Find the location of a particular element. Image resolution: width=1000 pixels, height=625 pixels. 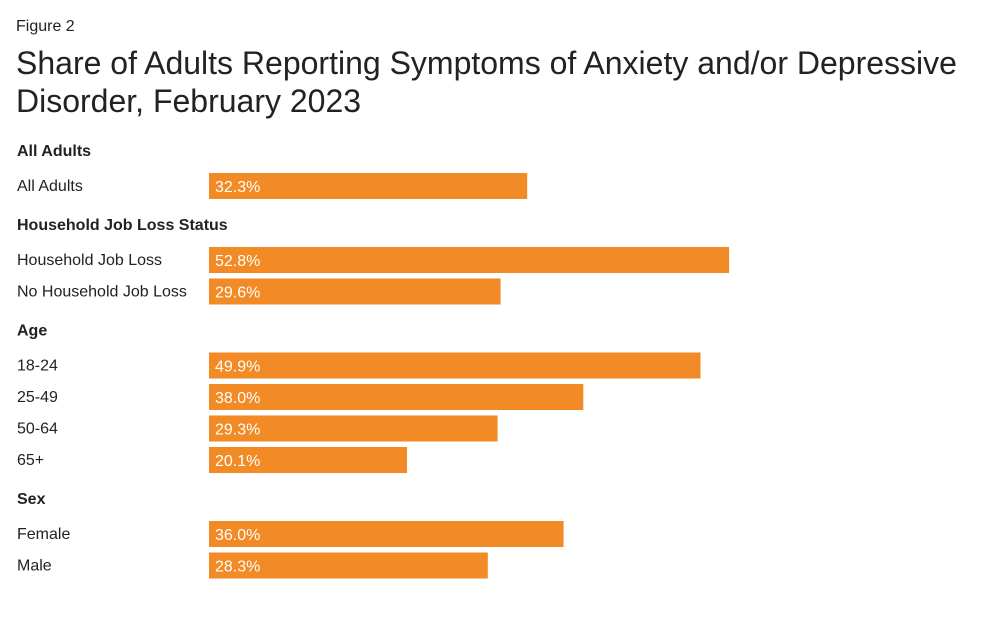

group-heading: All Adults is located at coordinates (54, 151).